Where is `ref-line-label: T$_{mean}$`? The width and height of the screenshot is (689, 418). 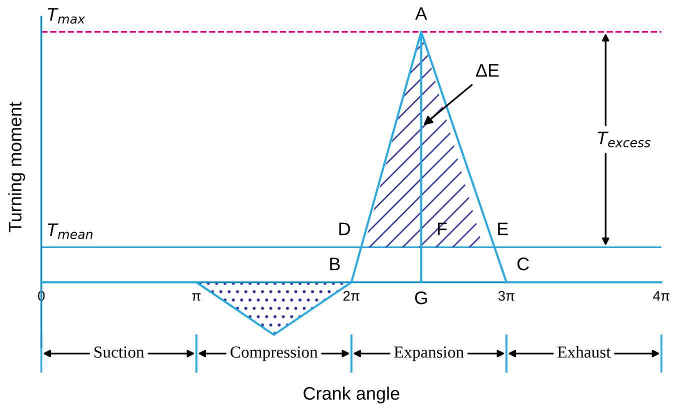 ref-line-label: T$_{mean}$ is located at coordinates (70, 231).